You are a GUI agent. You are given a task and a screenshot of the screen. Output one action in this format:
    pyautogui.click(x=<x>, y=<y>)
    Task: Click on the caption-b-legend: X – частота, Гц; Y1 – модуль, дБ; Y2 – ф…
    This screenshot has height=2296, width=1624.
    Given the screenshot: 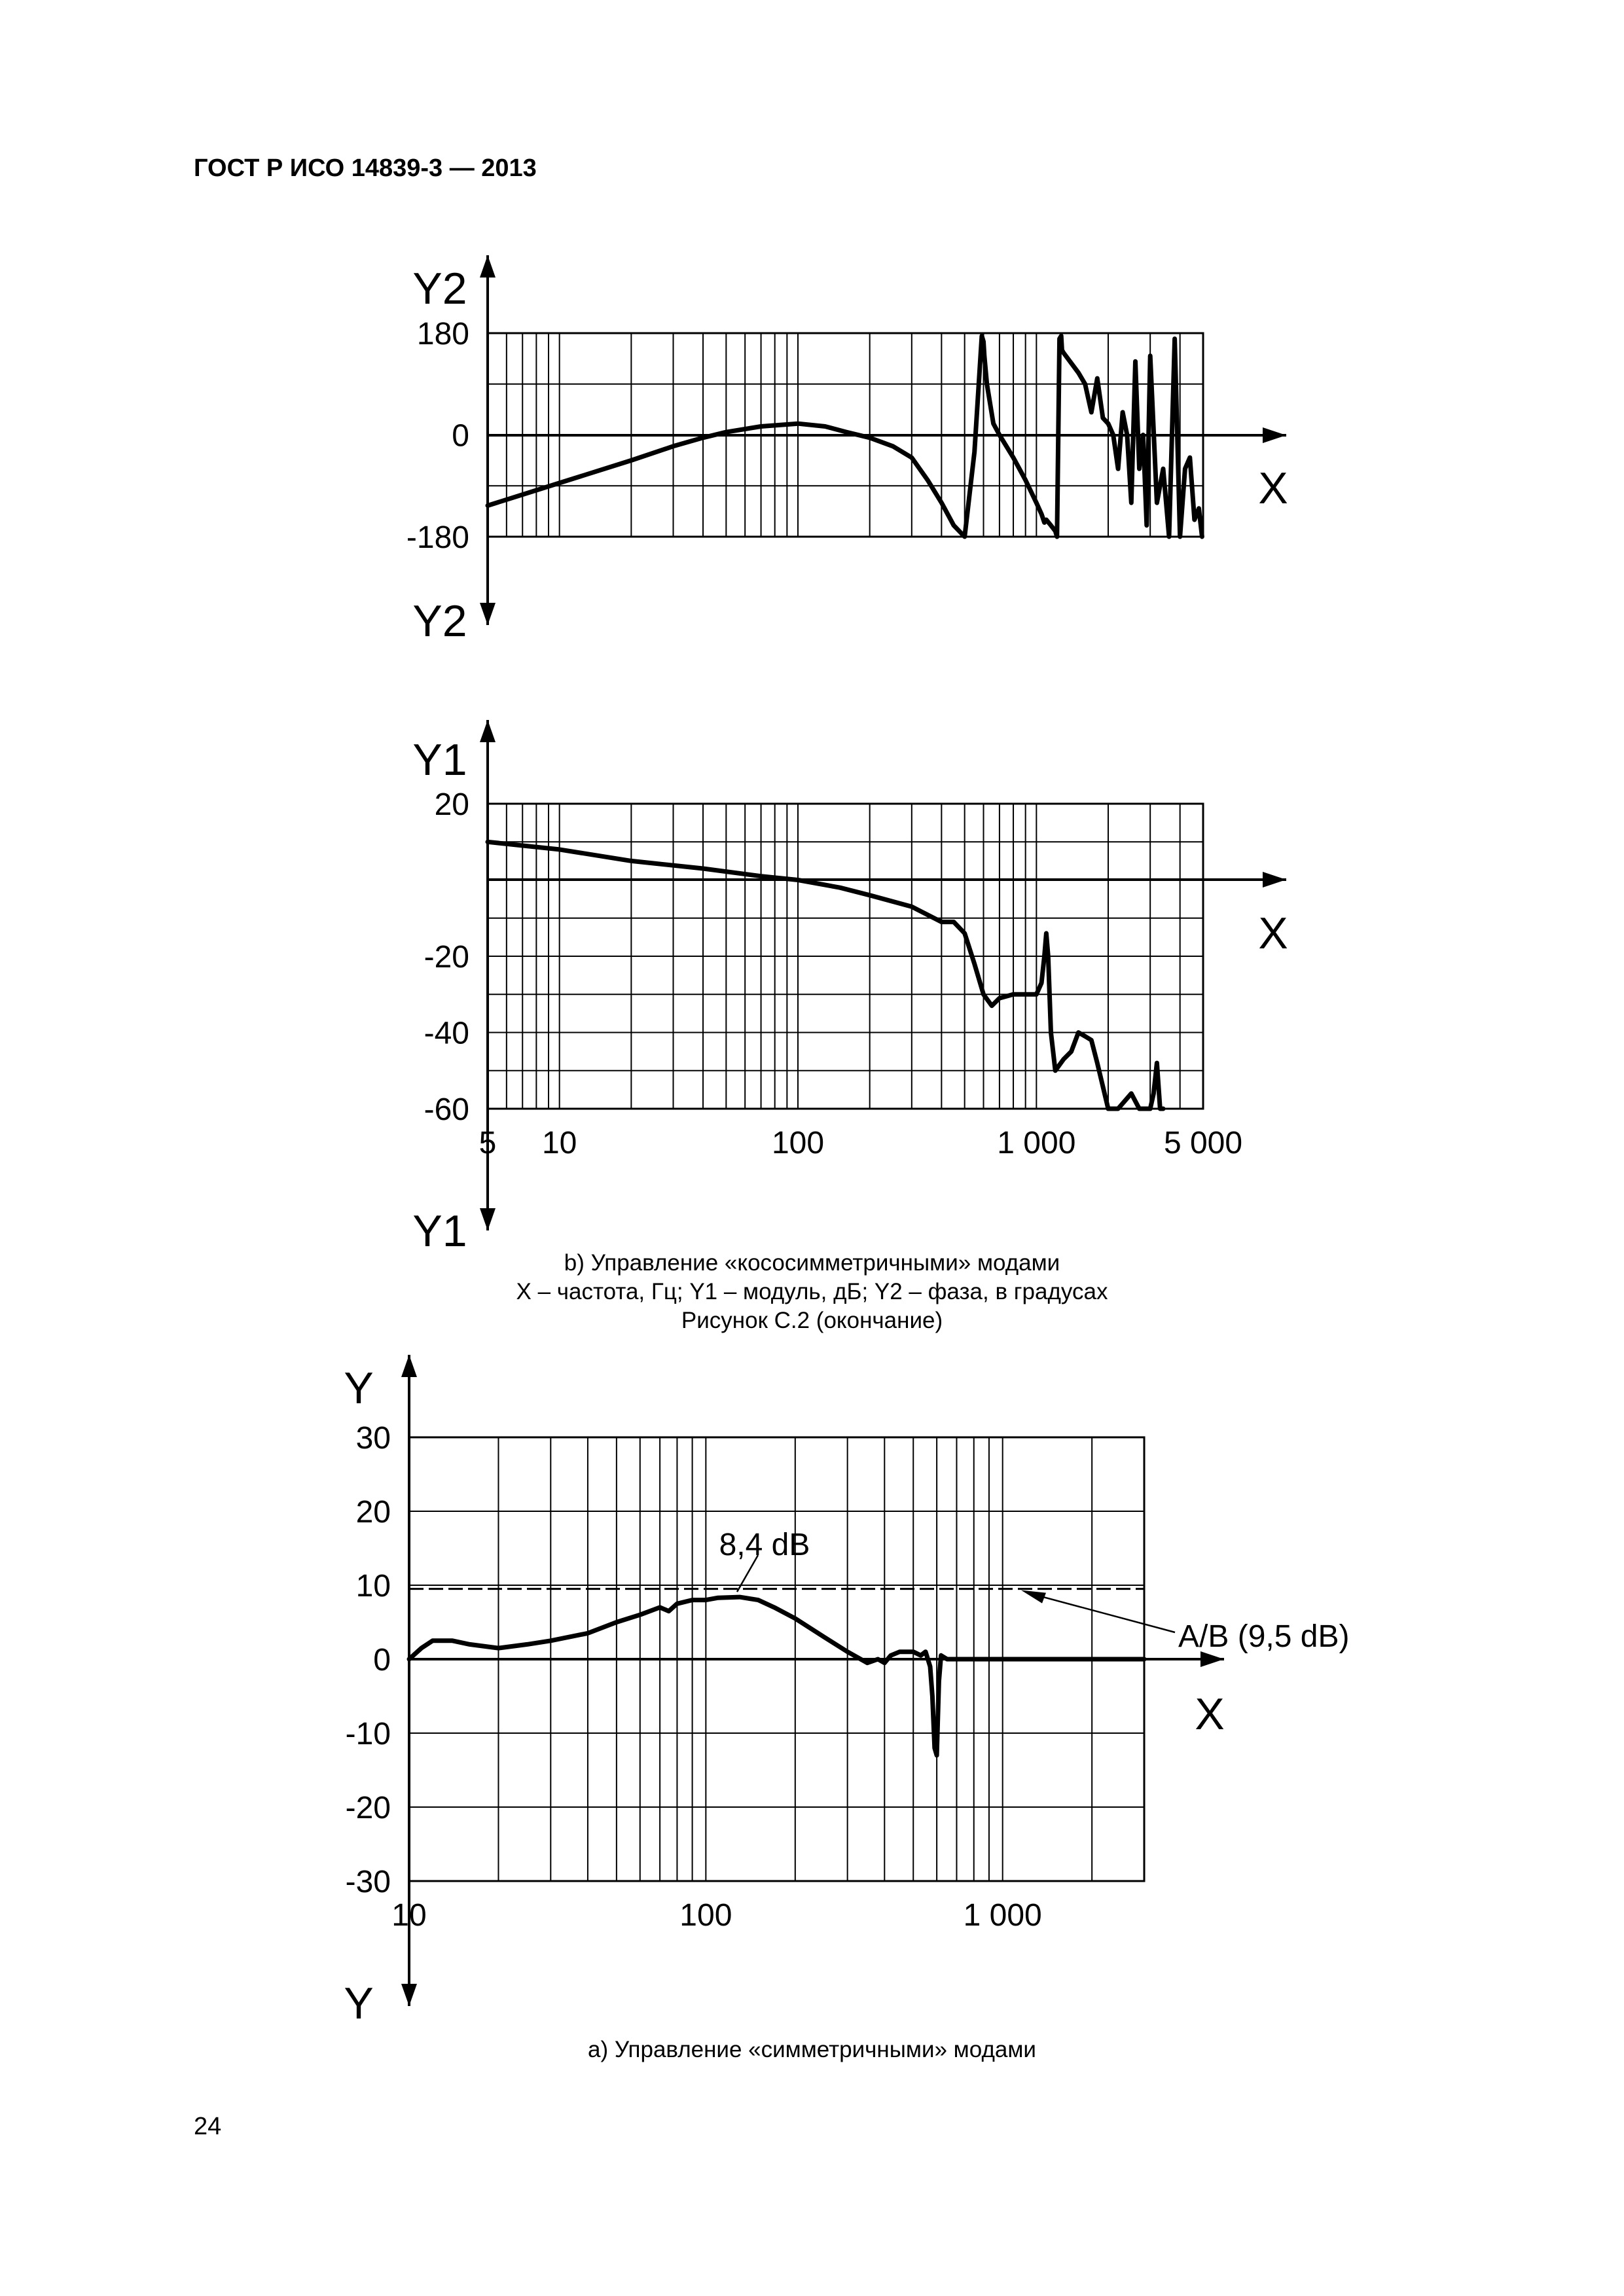 What is the action you would take?
    pyautogui.click(x=812, y=1291)
    